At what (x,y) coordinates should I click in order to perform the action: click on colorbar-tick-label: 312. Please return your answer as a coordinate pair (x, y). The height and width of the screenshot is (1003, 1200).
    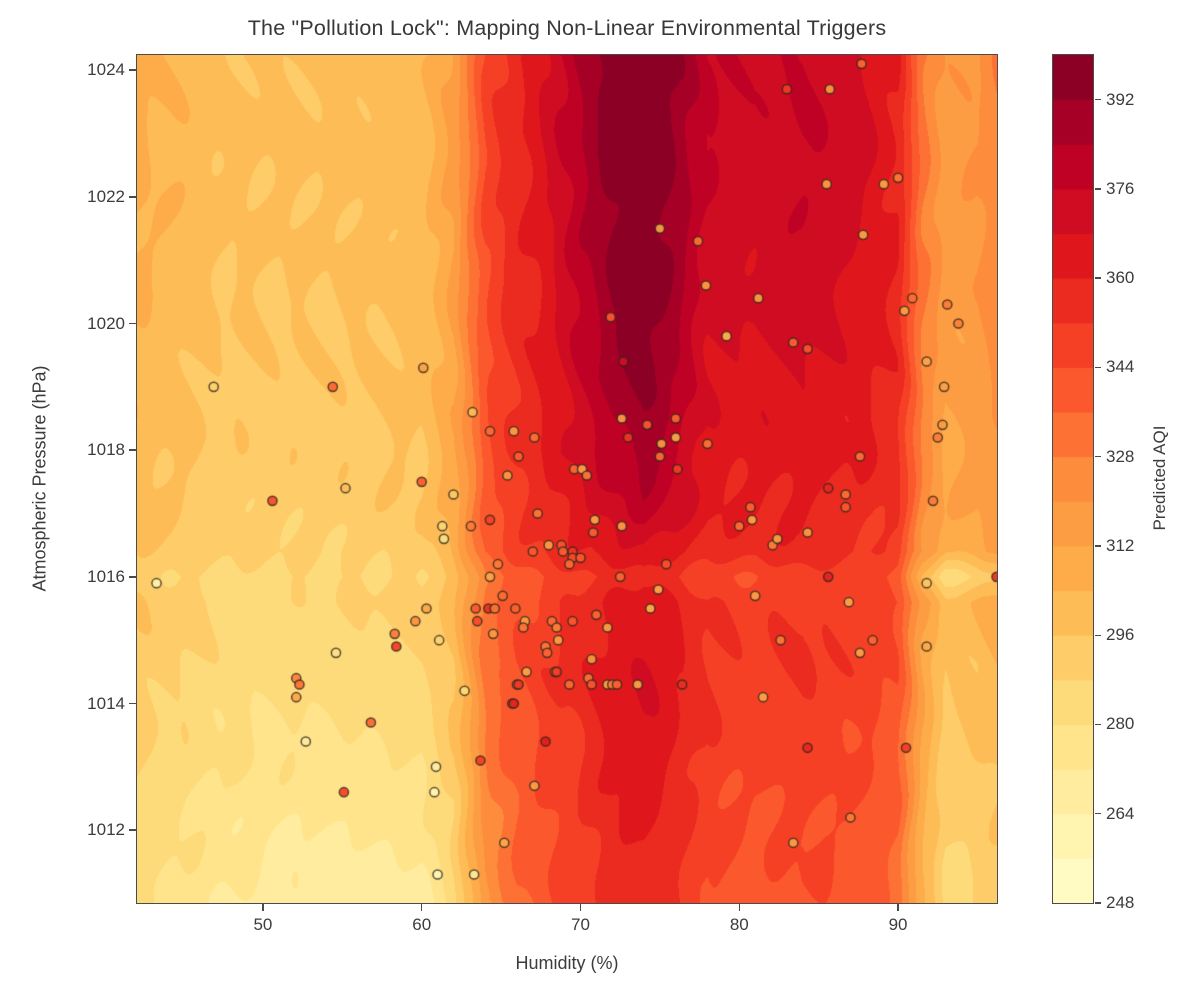
    Looking at the image, I should click on (1120, 545).